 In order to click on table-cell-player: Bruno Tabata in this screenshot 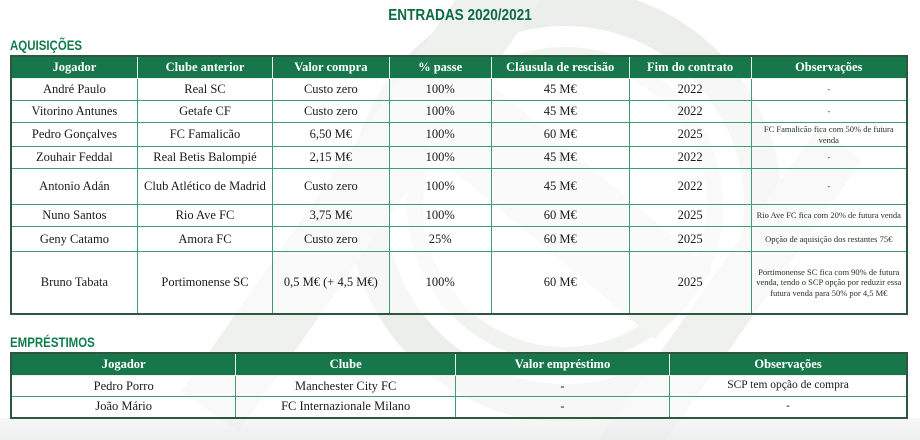, I will do `click(74, 283)`.